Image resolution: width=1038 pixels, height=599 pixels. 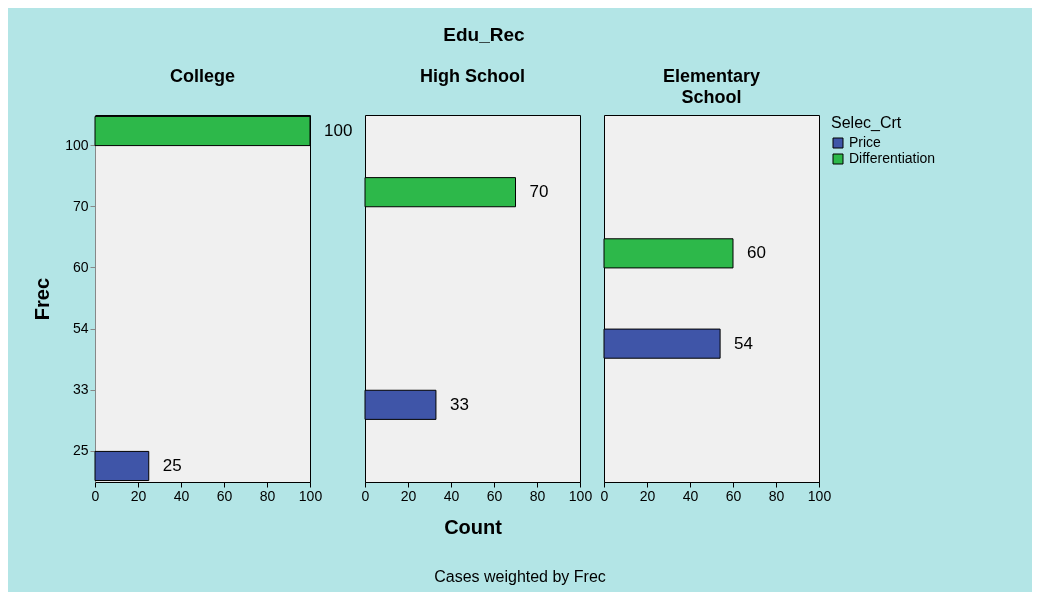 What do you see at coordinates (866, 123) in the screenshot?
I see `legend-title: Selec_Crt` at bounding box center [866, 123].